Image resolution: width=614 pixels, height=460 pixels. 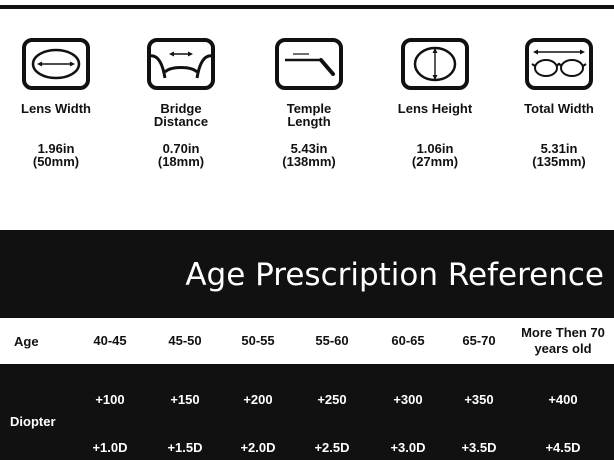 I want to click on diopter-d-value: +1.5D, so click(x=185, y=447).